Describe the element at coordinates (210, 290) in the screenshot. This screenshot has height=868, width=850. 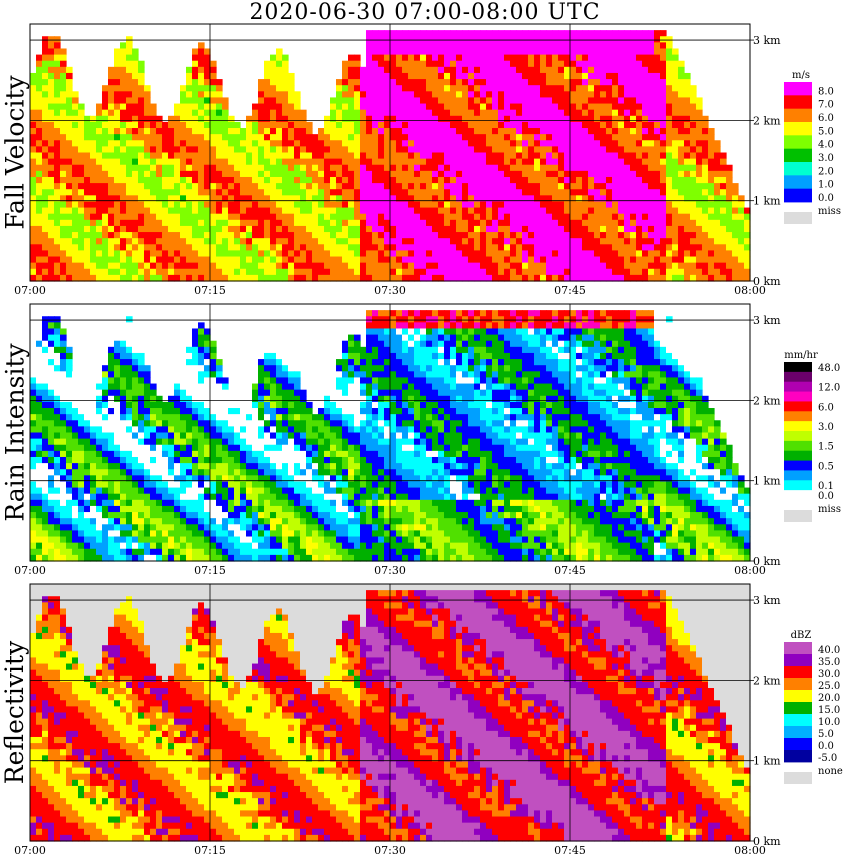
I see `fall-velocity-x-tick-label: 07:15` at that location.